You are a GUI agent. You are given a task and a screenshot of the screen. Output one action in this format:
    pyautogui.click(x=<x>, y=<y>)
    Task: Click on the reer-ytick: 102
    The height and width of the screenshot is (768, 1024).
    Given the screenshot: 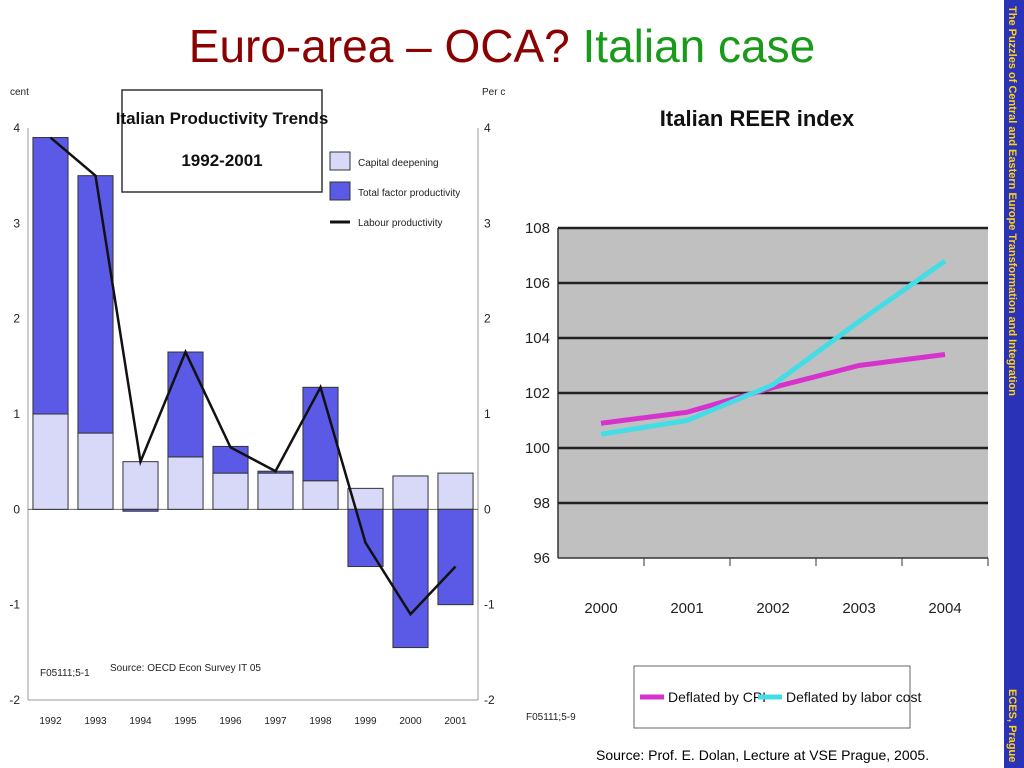 What is the action you would take?
    pyautogui.click(x=537, y=393)
    